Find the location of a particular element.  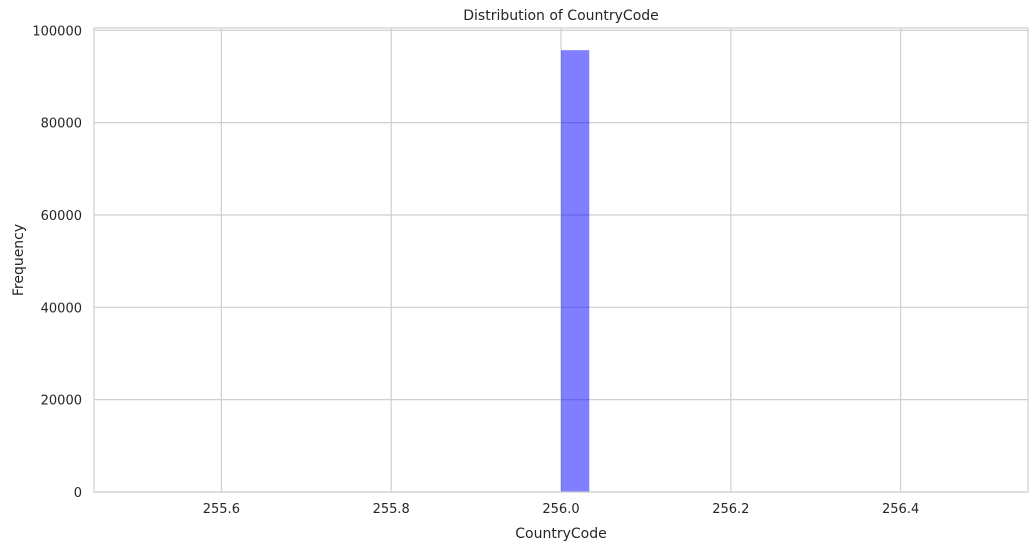

x-axis-label: CountryCode is located at coordinates (560, 534).